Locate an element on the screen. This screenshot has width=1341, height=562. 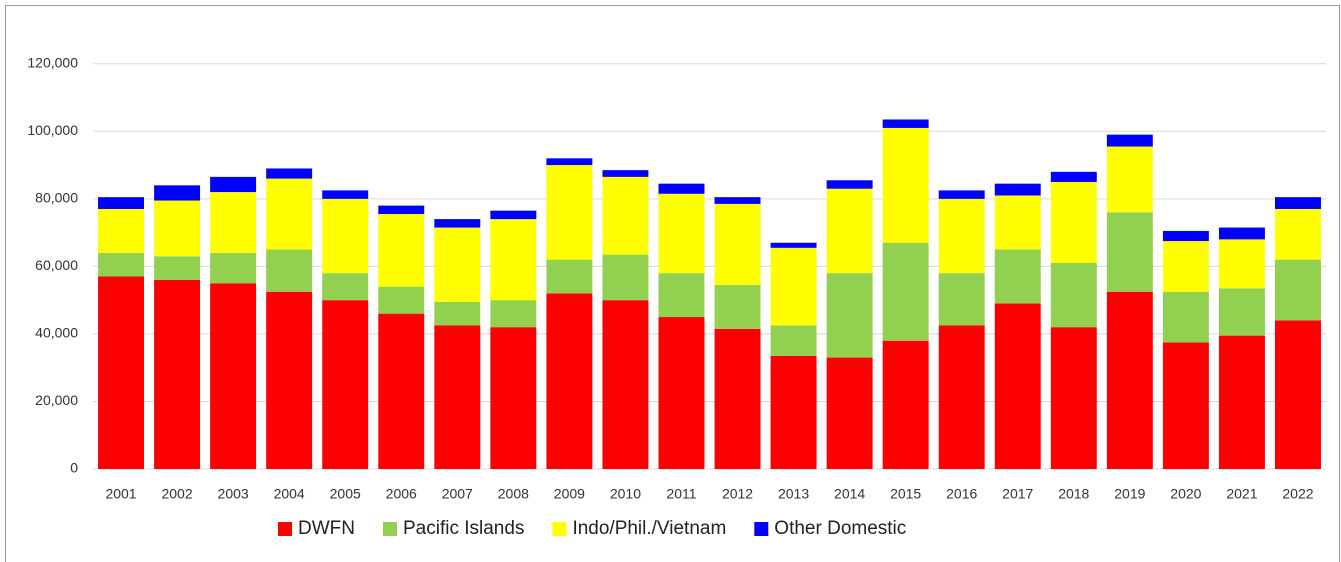
x-tick-label: 2010 is located at coordinates (625, 494).